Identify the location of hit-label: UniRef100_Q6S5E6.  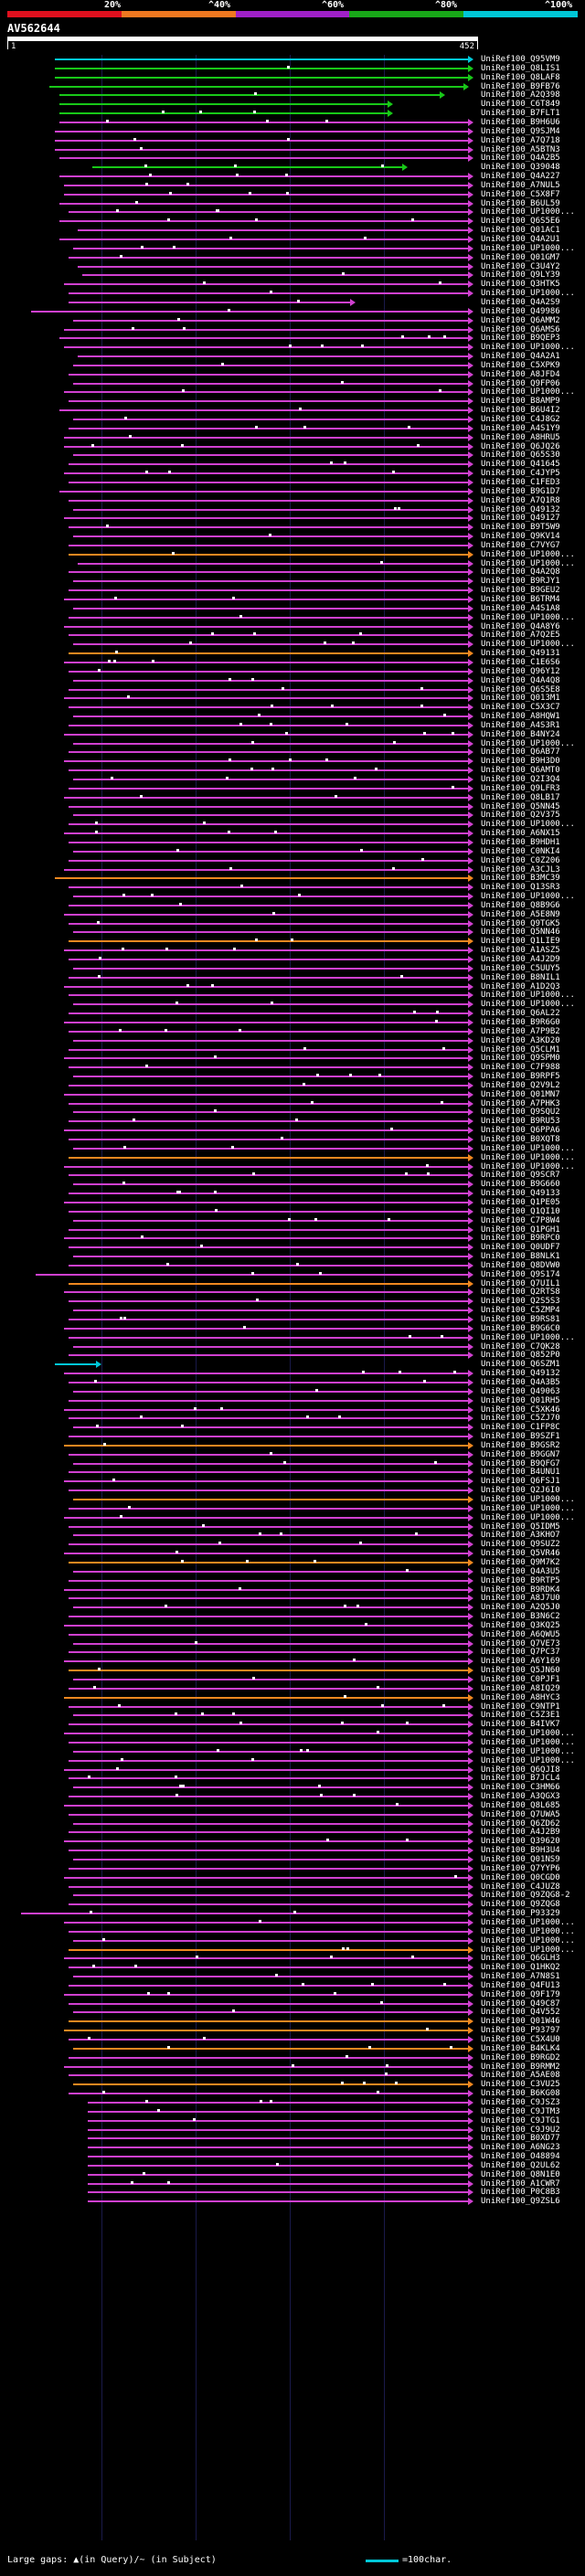
(520, 221).